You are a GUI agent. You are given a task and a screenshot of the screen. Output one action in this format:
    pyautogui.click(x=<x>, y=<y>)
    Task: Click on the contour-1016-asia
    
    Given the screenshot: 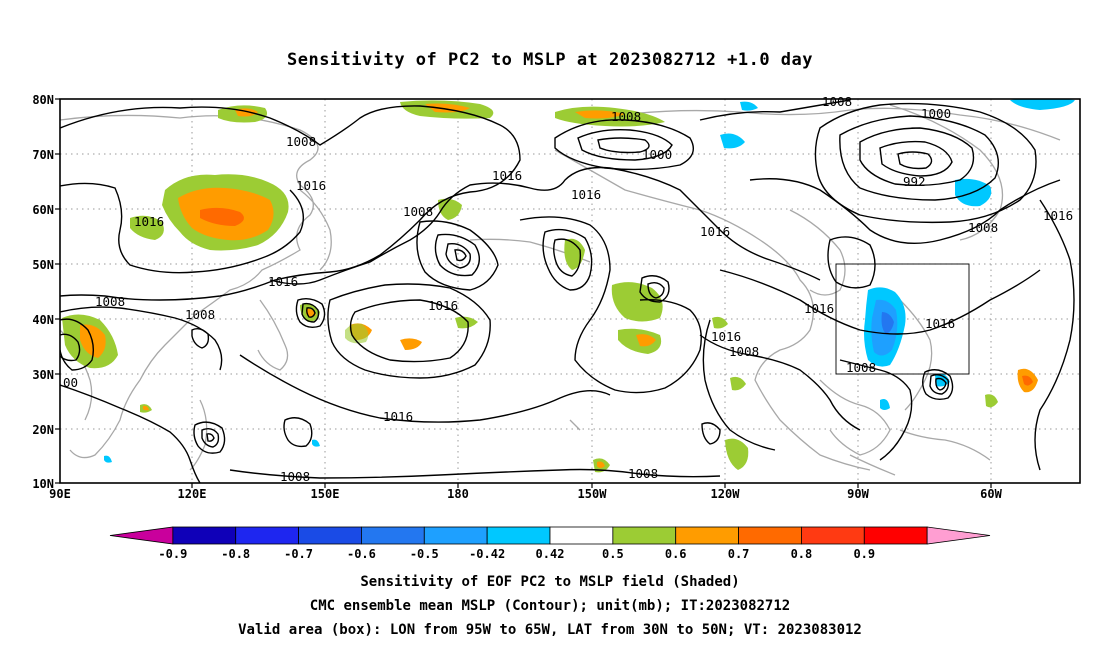 What is the action you would take?
    pyautogui.click(x=182, y=228)
    